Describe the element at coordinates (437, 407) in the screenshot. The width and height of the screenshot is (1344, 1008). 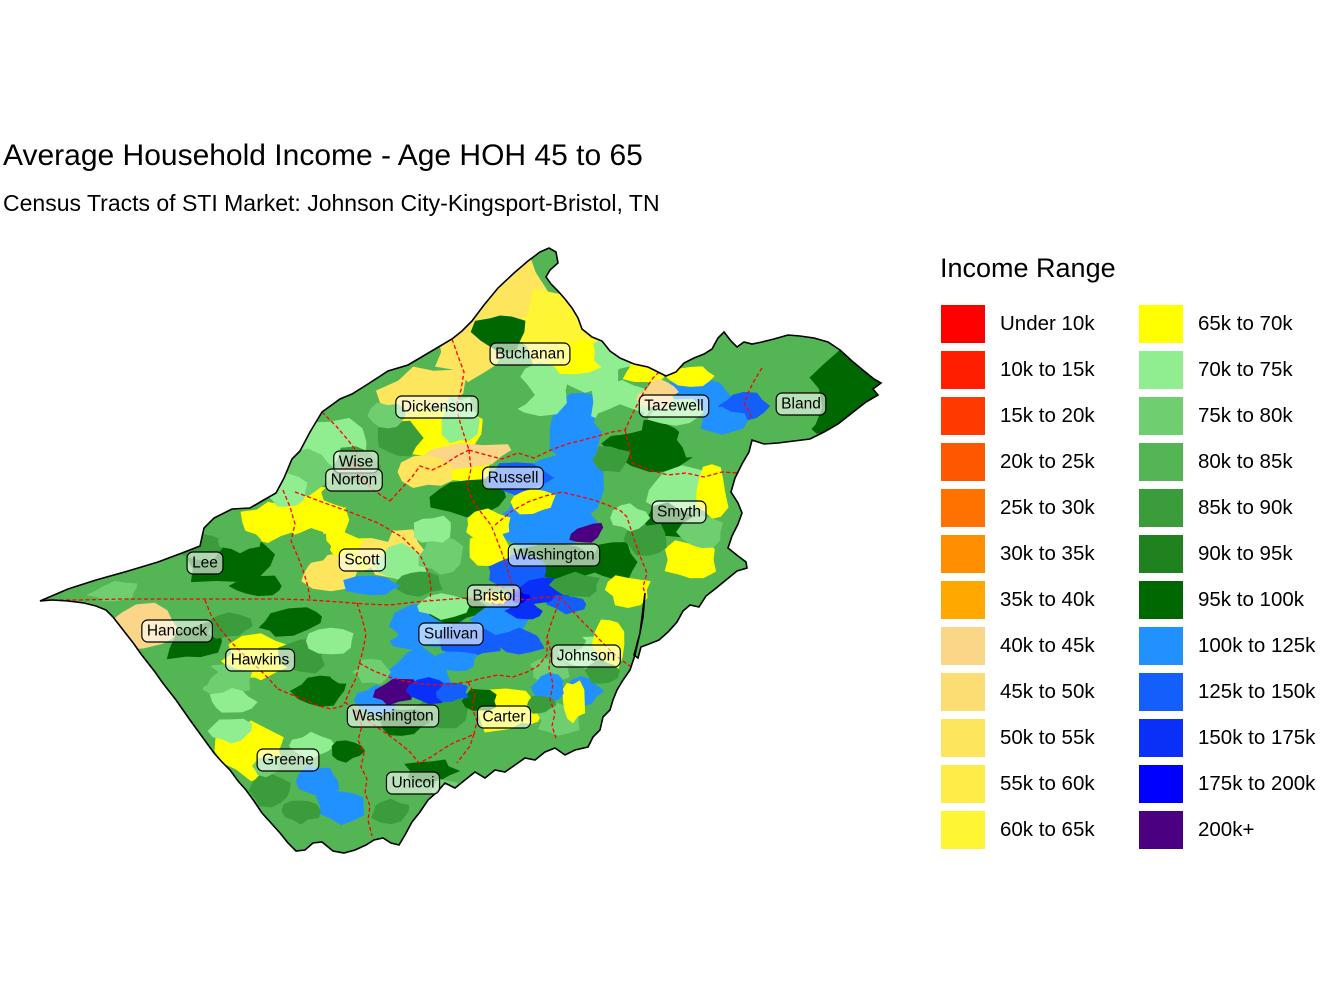
I see `county-label: Dickenson` at that location.